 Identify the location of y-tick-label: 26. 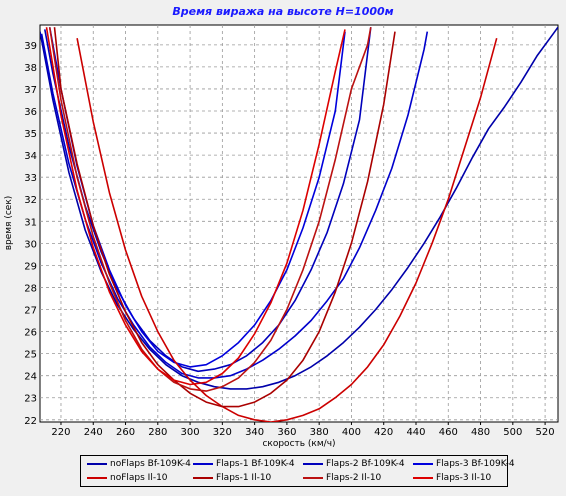
(30, 333).